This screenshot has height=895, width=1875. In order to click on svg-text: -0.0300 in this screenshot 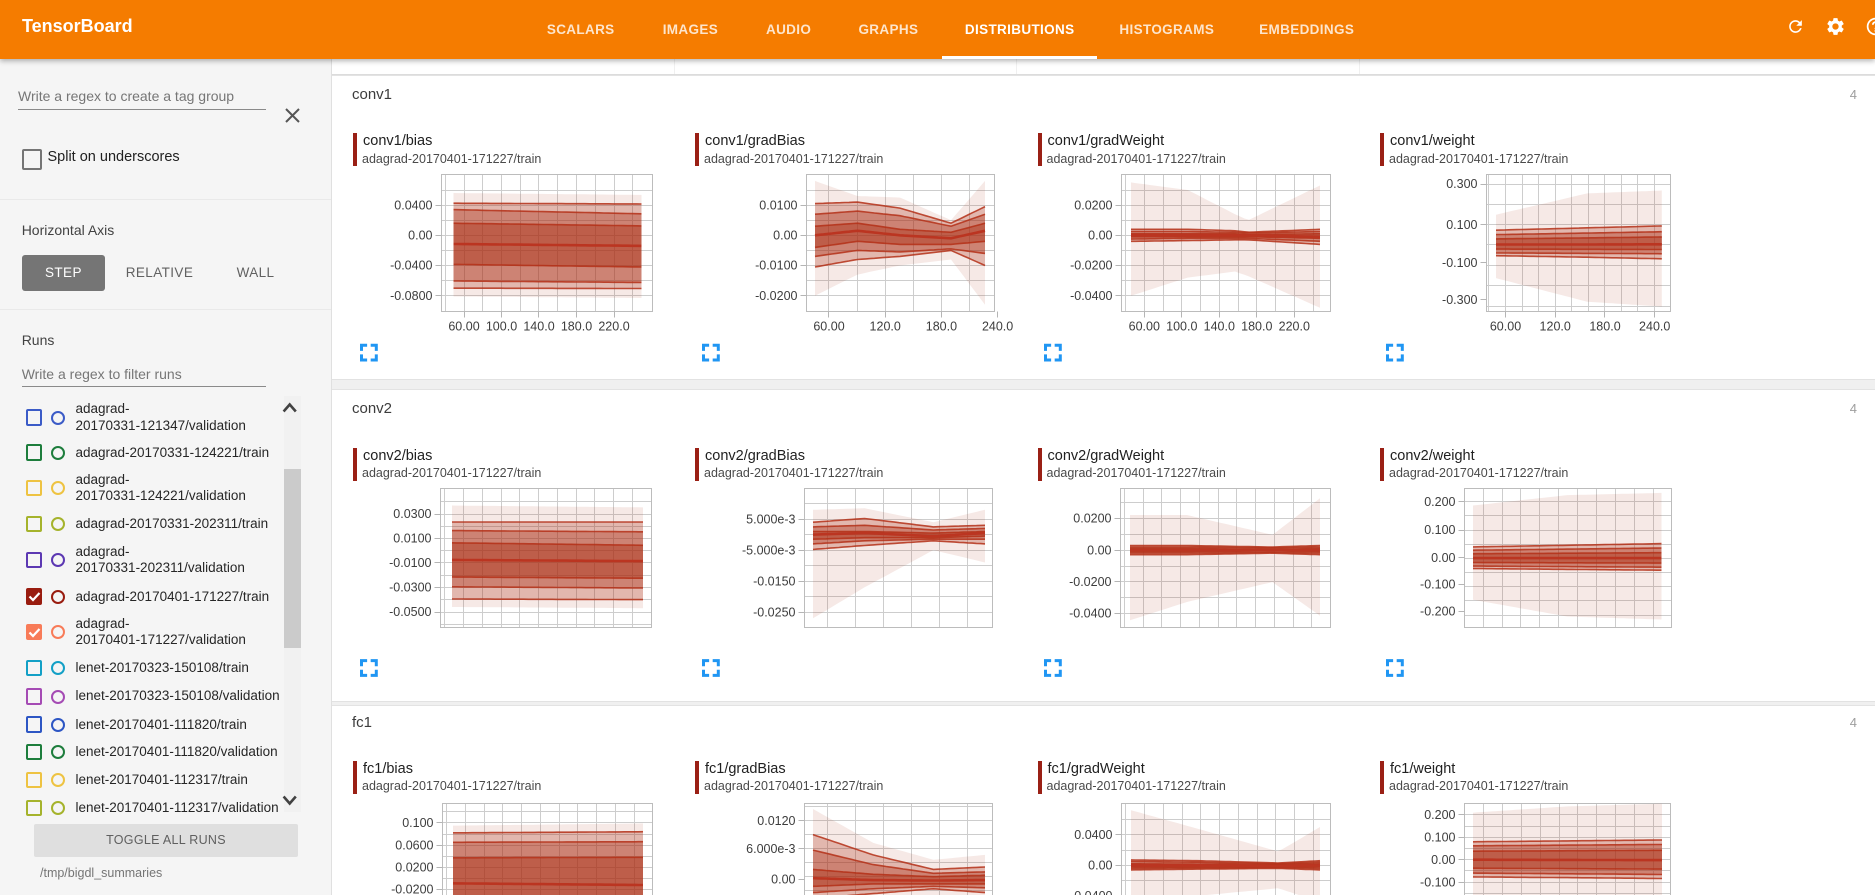, I will do `click(410, 588)`.